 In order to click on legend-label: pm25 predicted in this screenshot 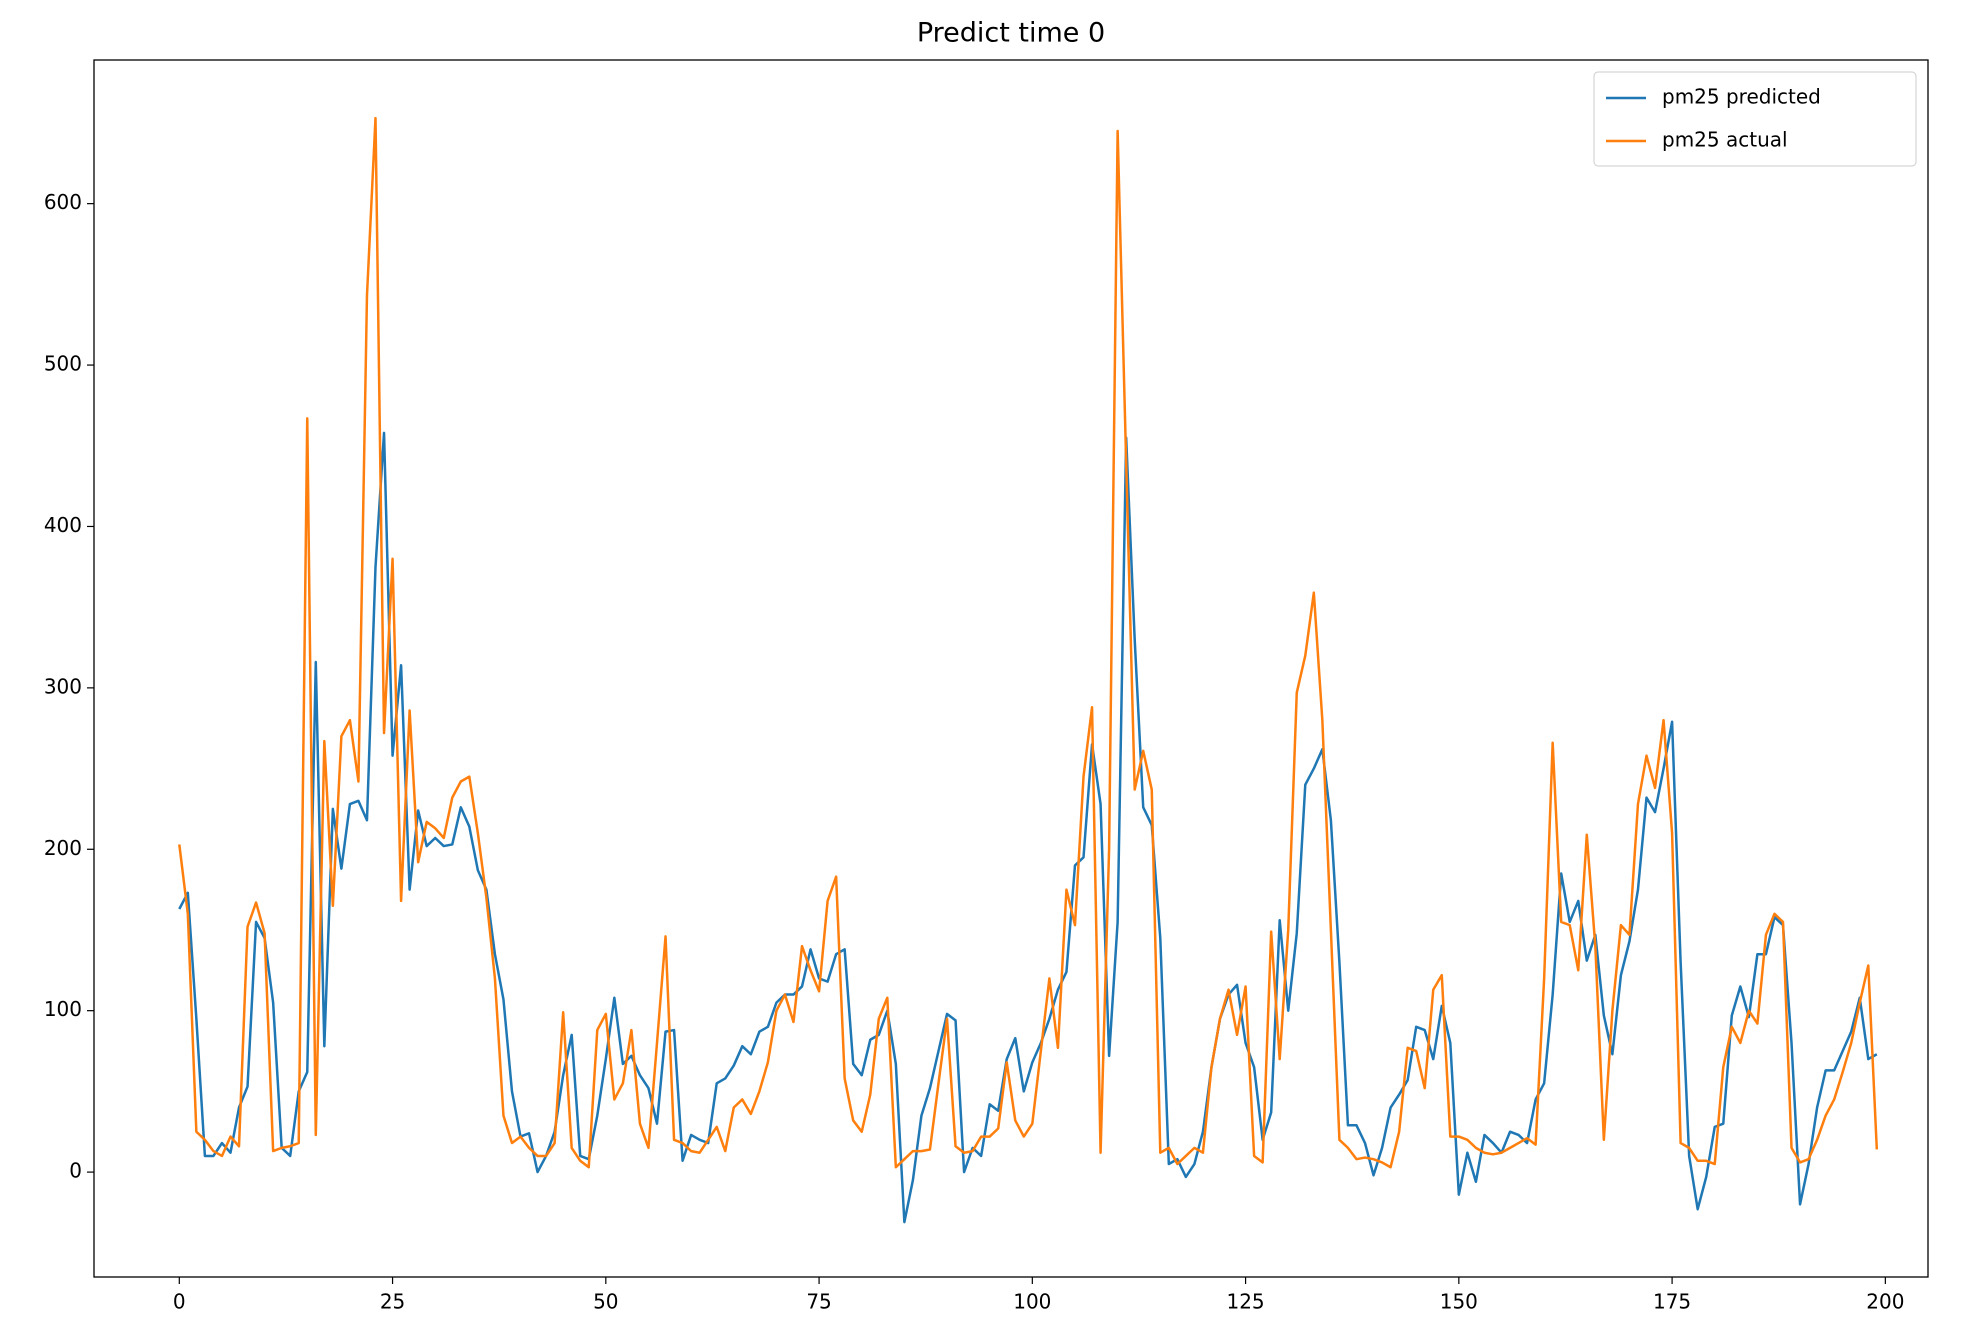, I will do `click(1741, 97)`.